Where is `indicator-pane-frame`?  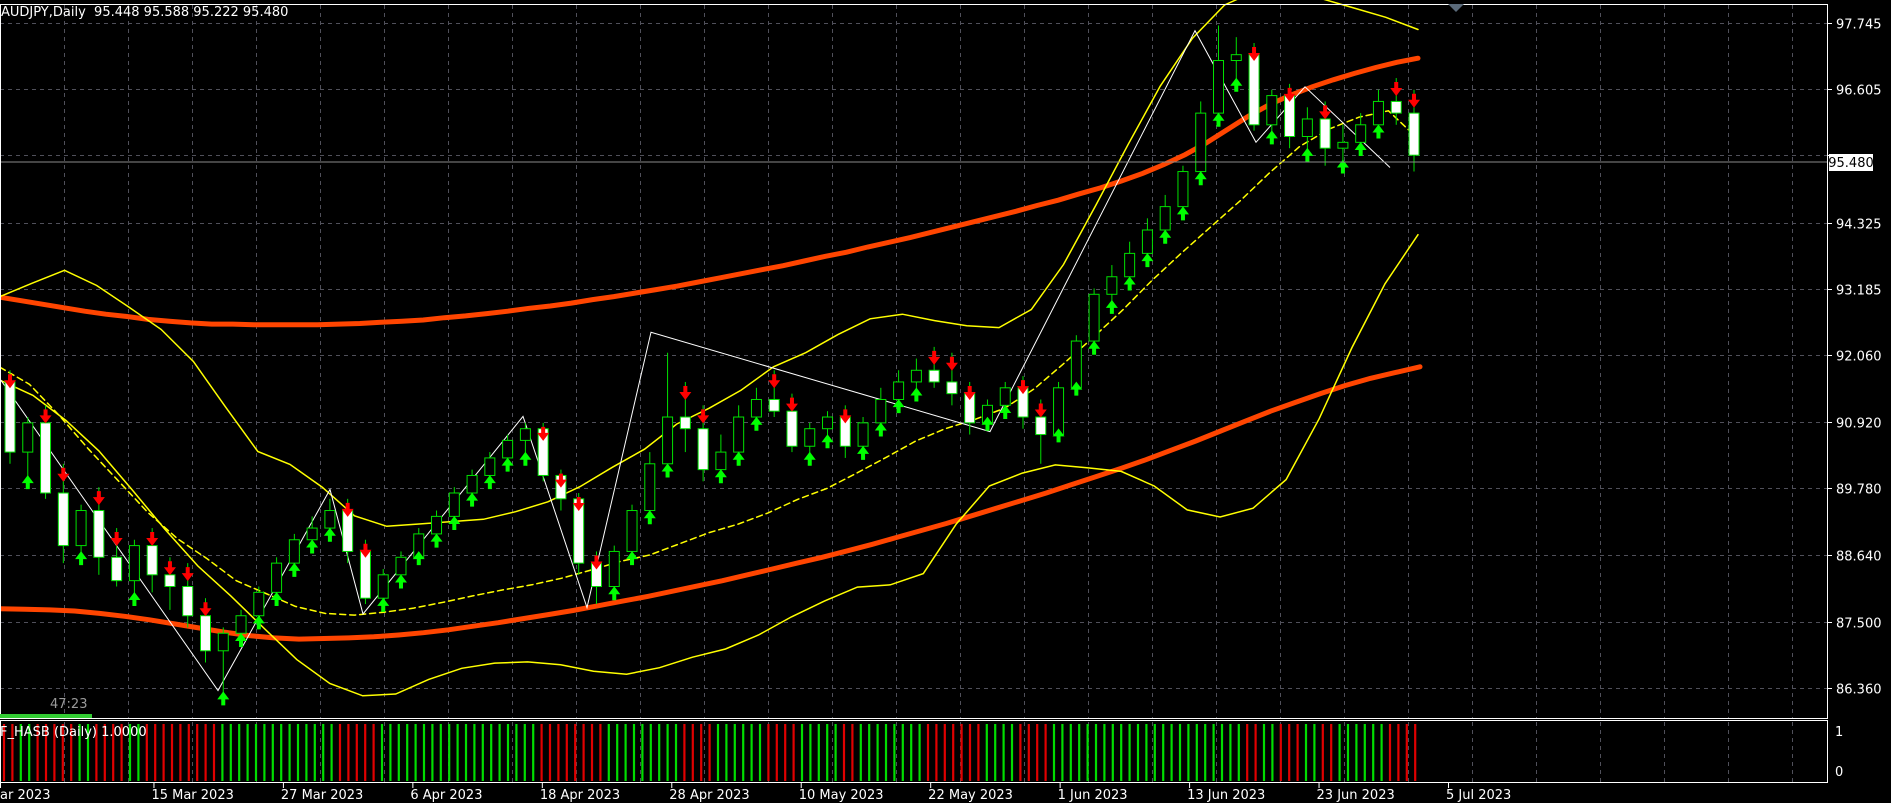
indicator-pane-frame is located at coordinates (914, 751).